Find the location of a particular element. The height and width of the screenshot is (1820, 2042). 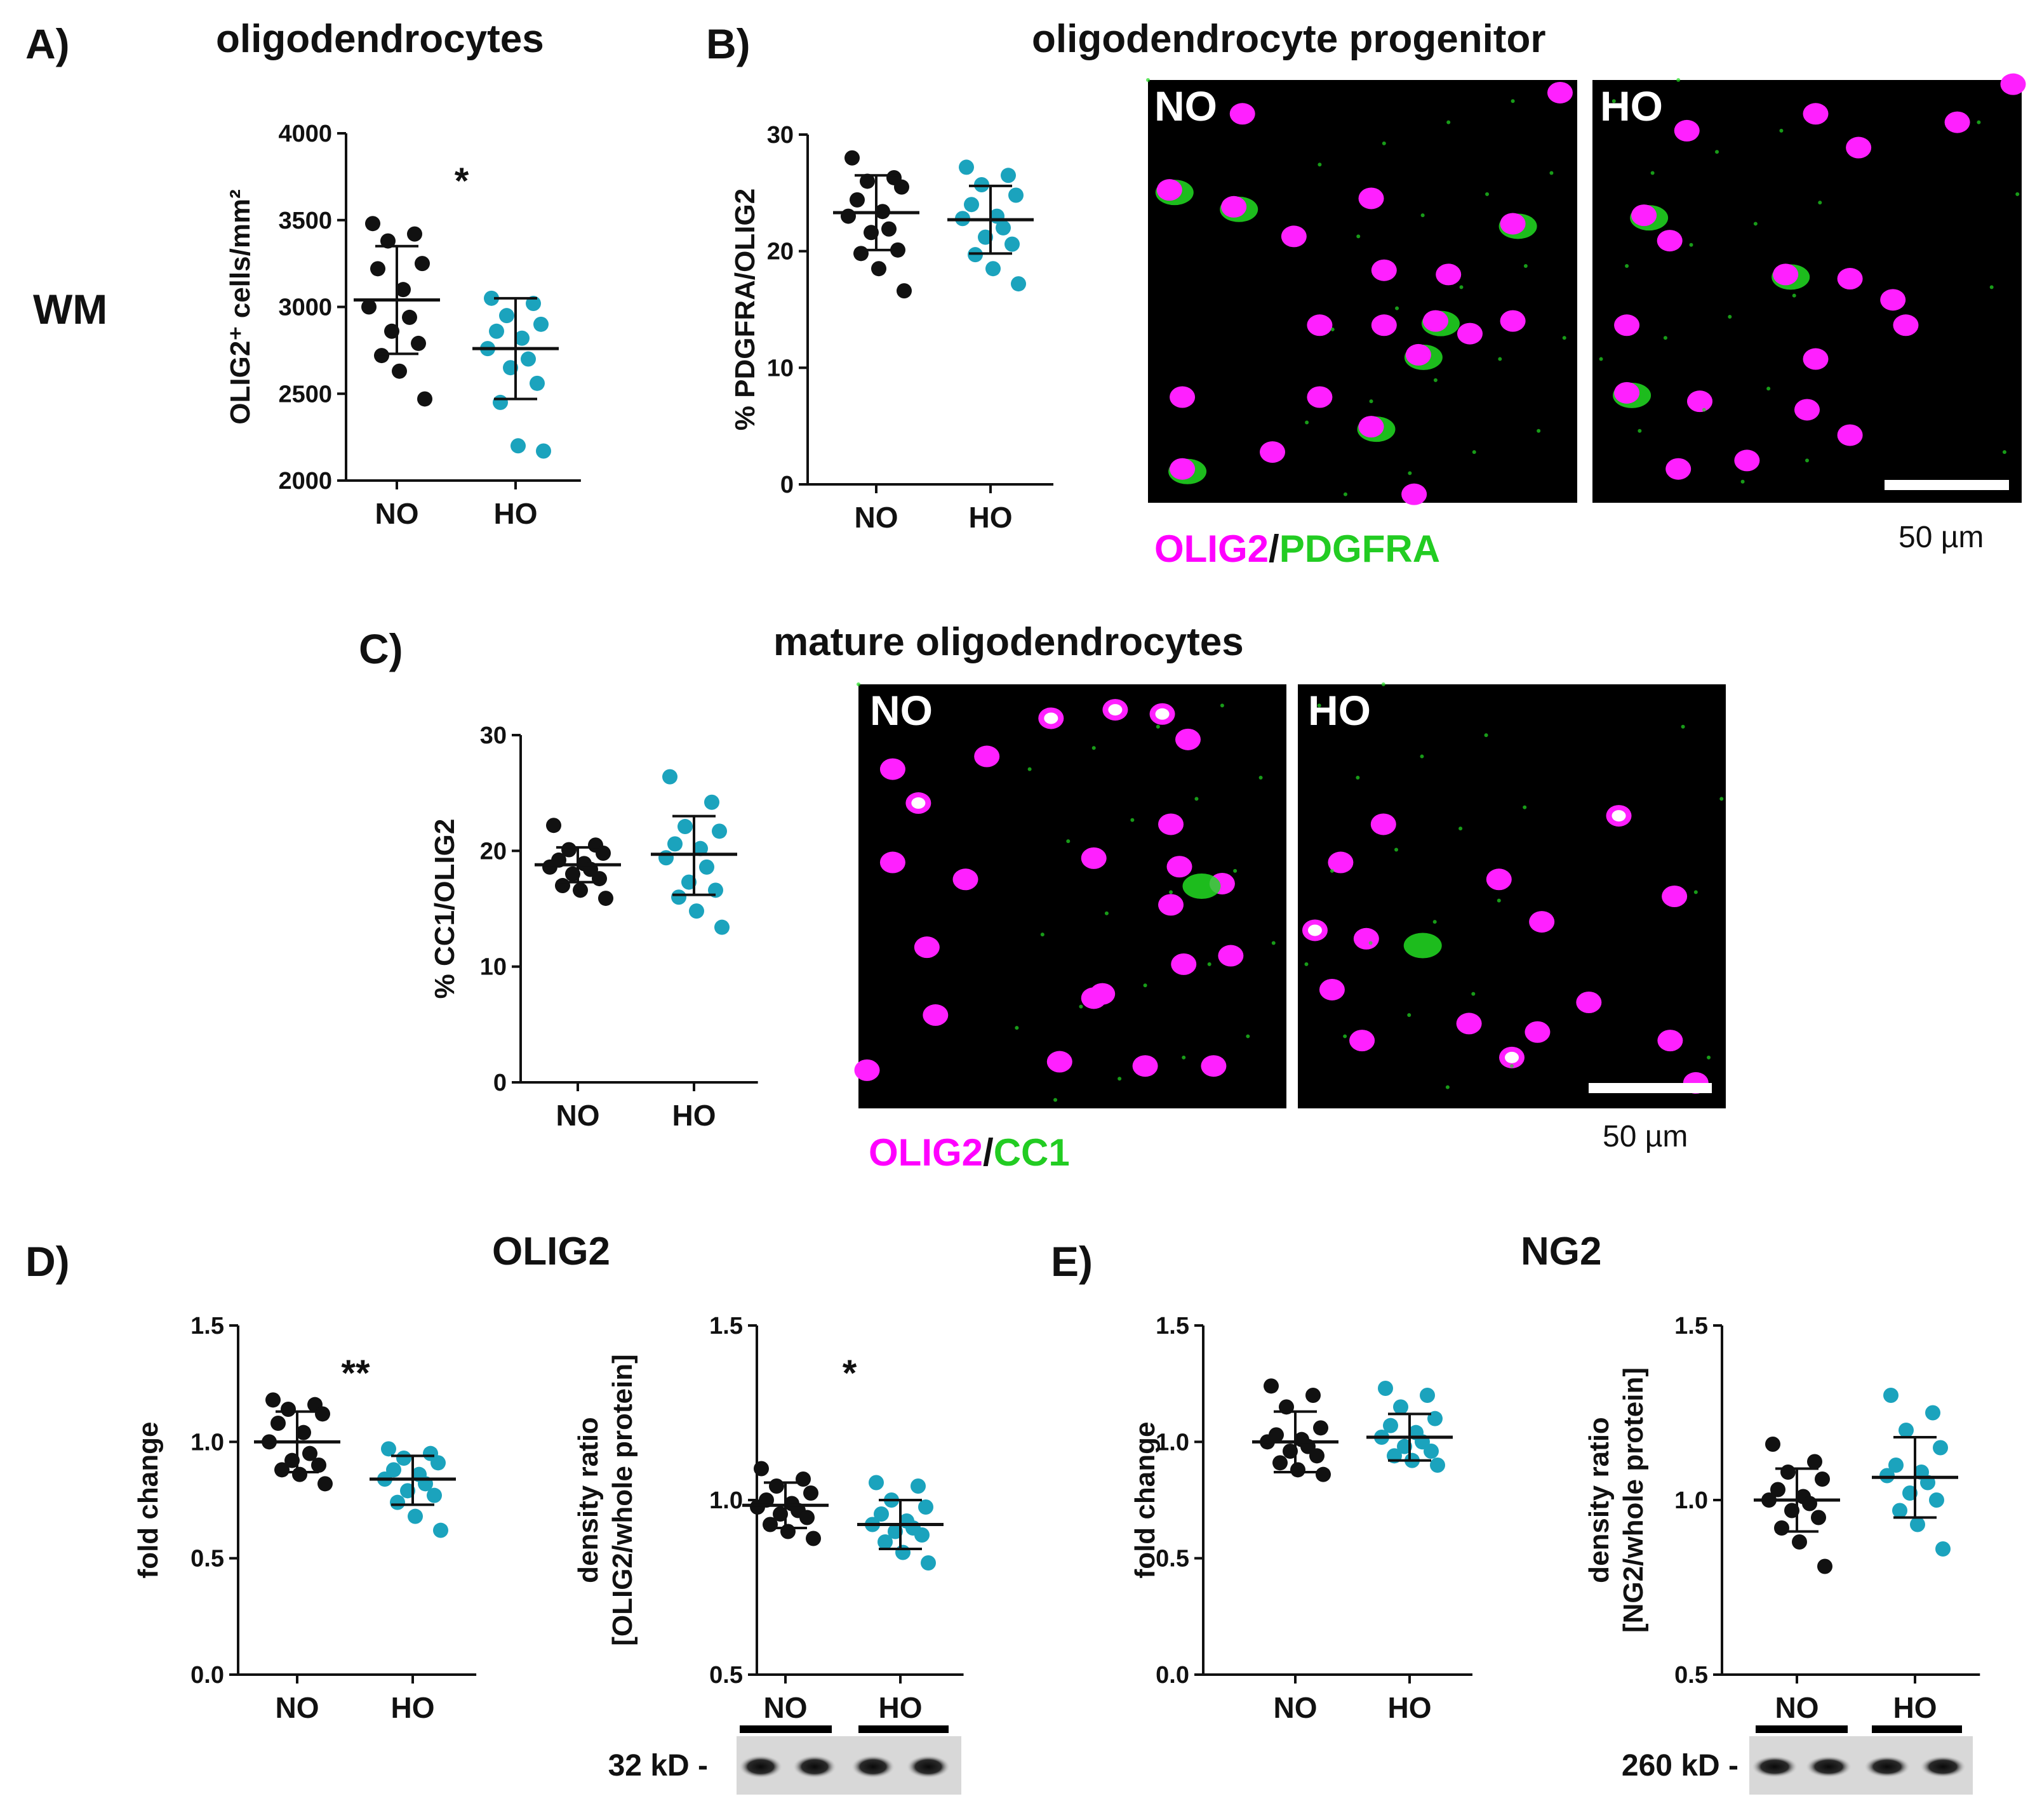

y-tick-label: 1.0 is located at coordinates (726, 1500).